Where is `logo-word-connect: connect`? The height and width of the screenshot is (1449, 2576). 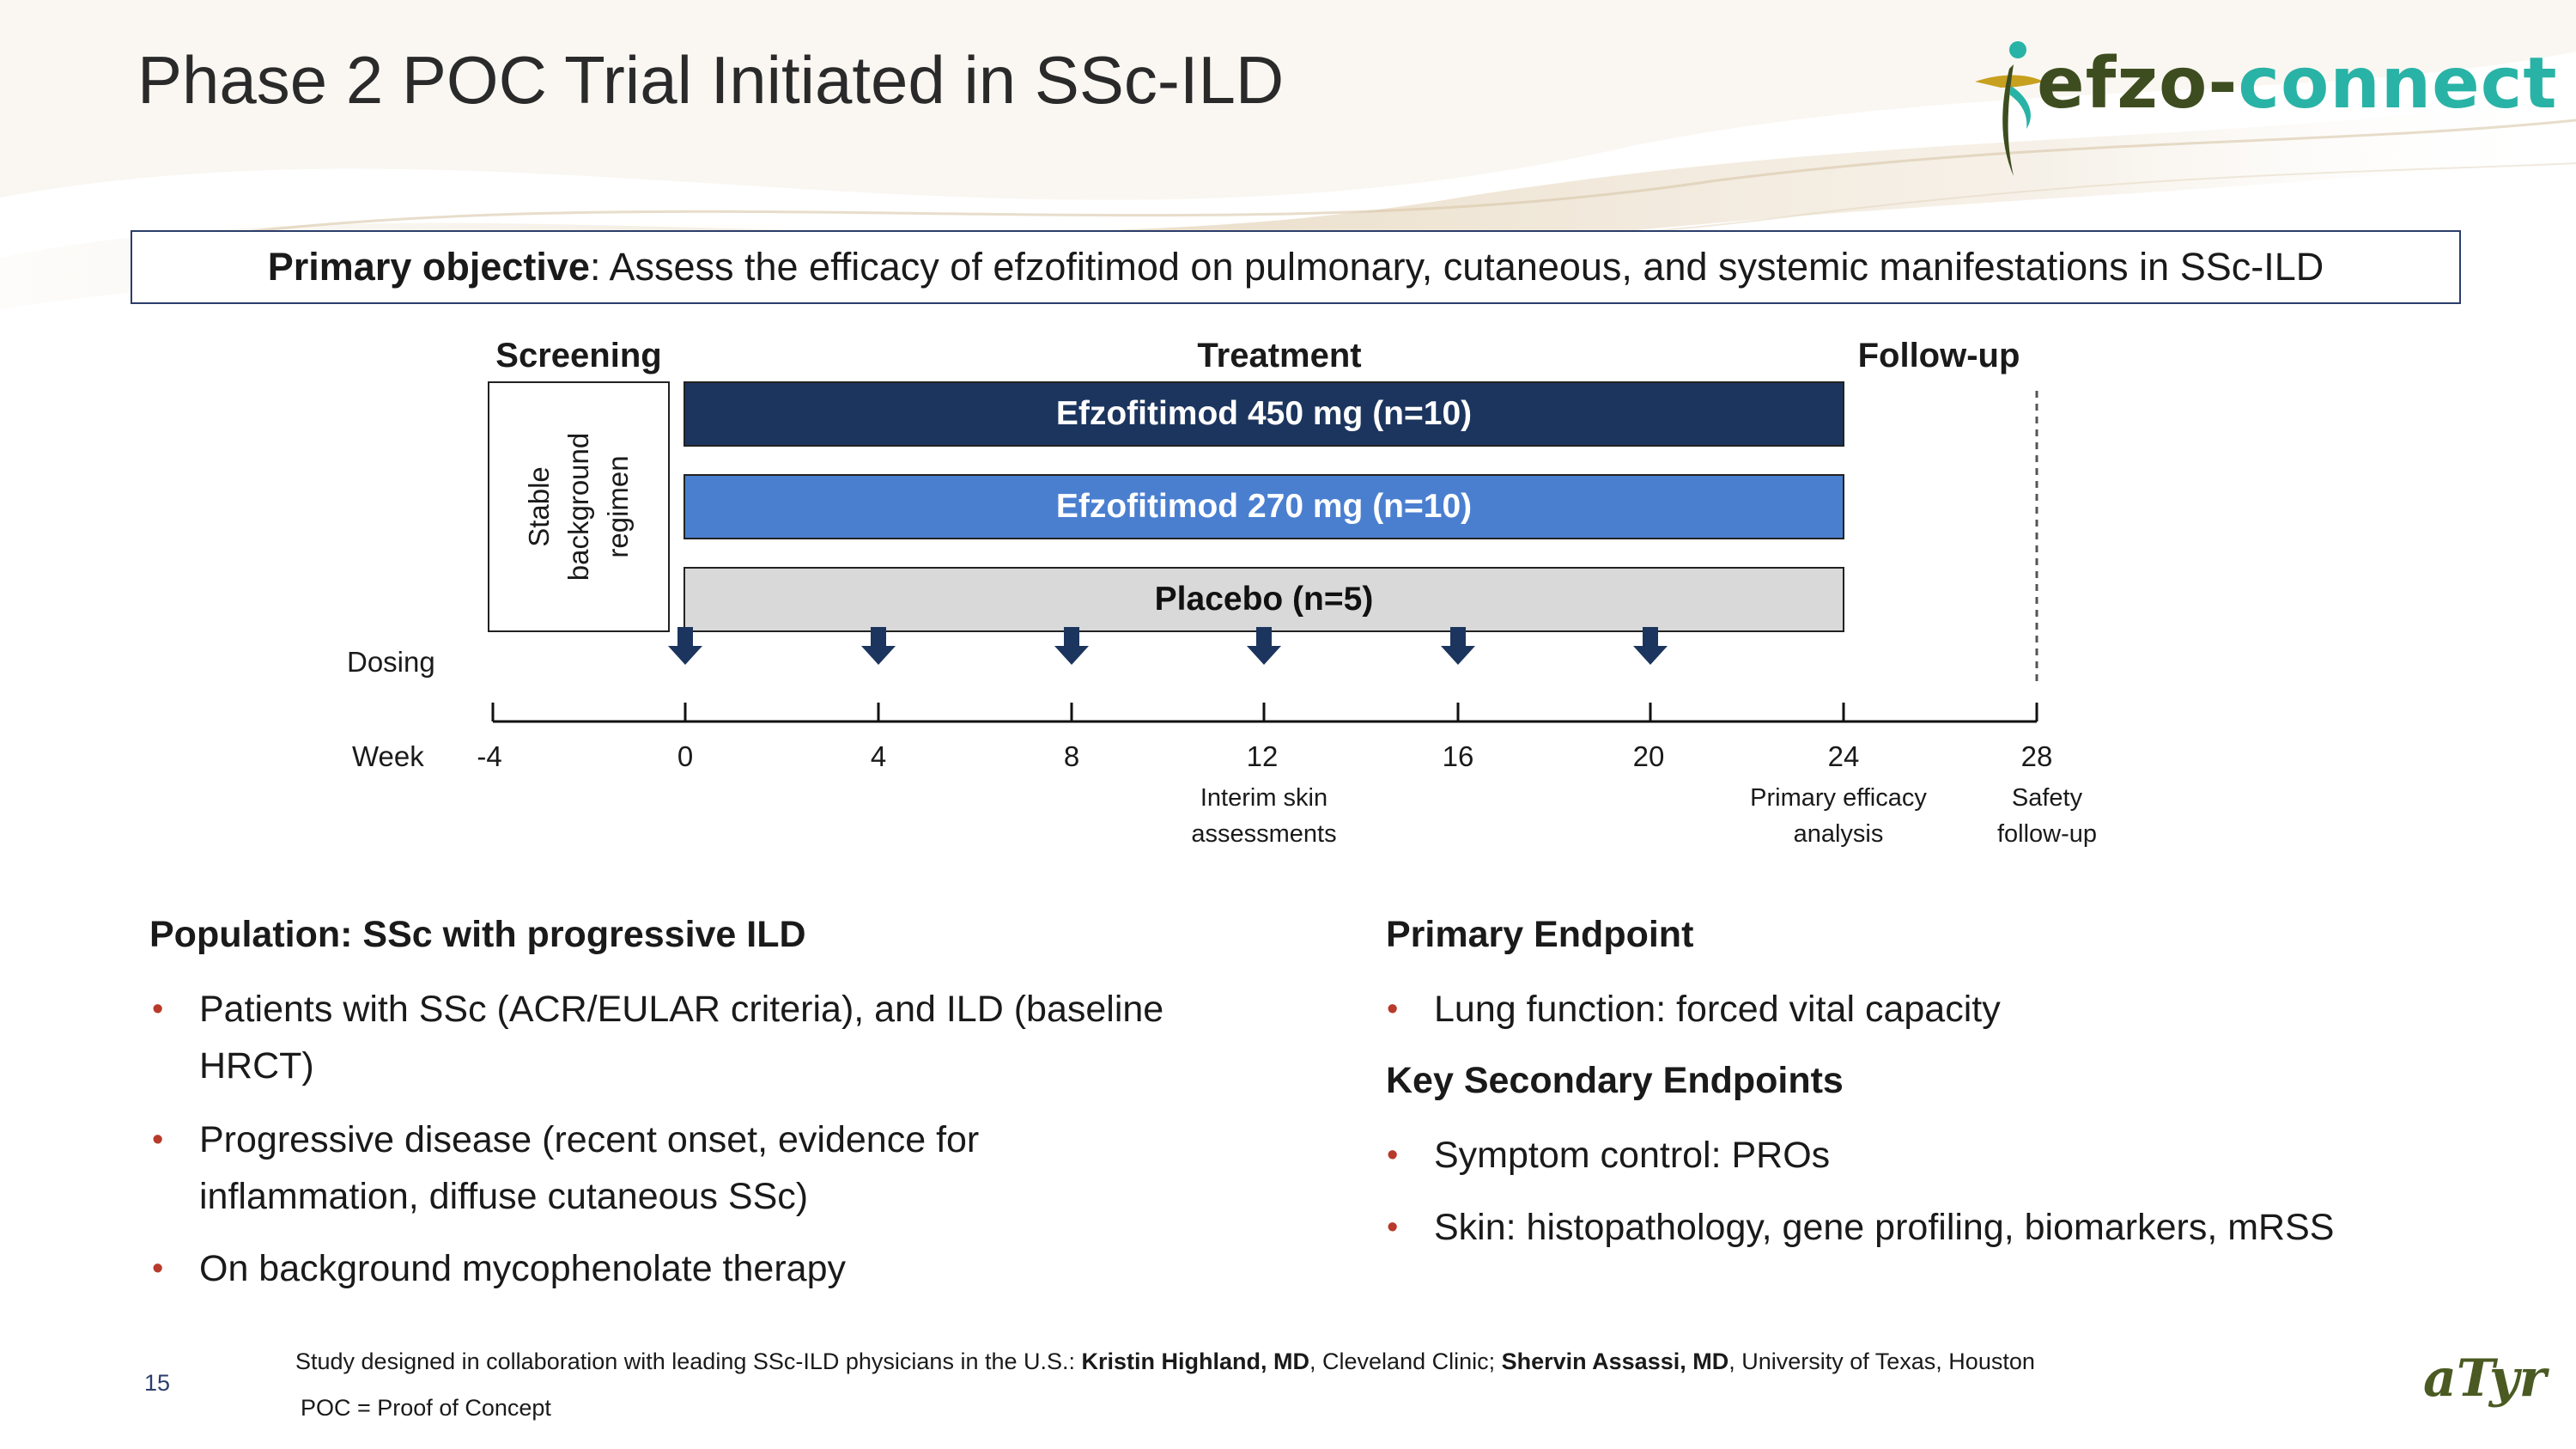 logo-word-connect: connect is located at coordinates (2398, 84).